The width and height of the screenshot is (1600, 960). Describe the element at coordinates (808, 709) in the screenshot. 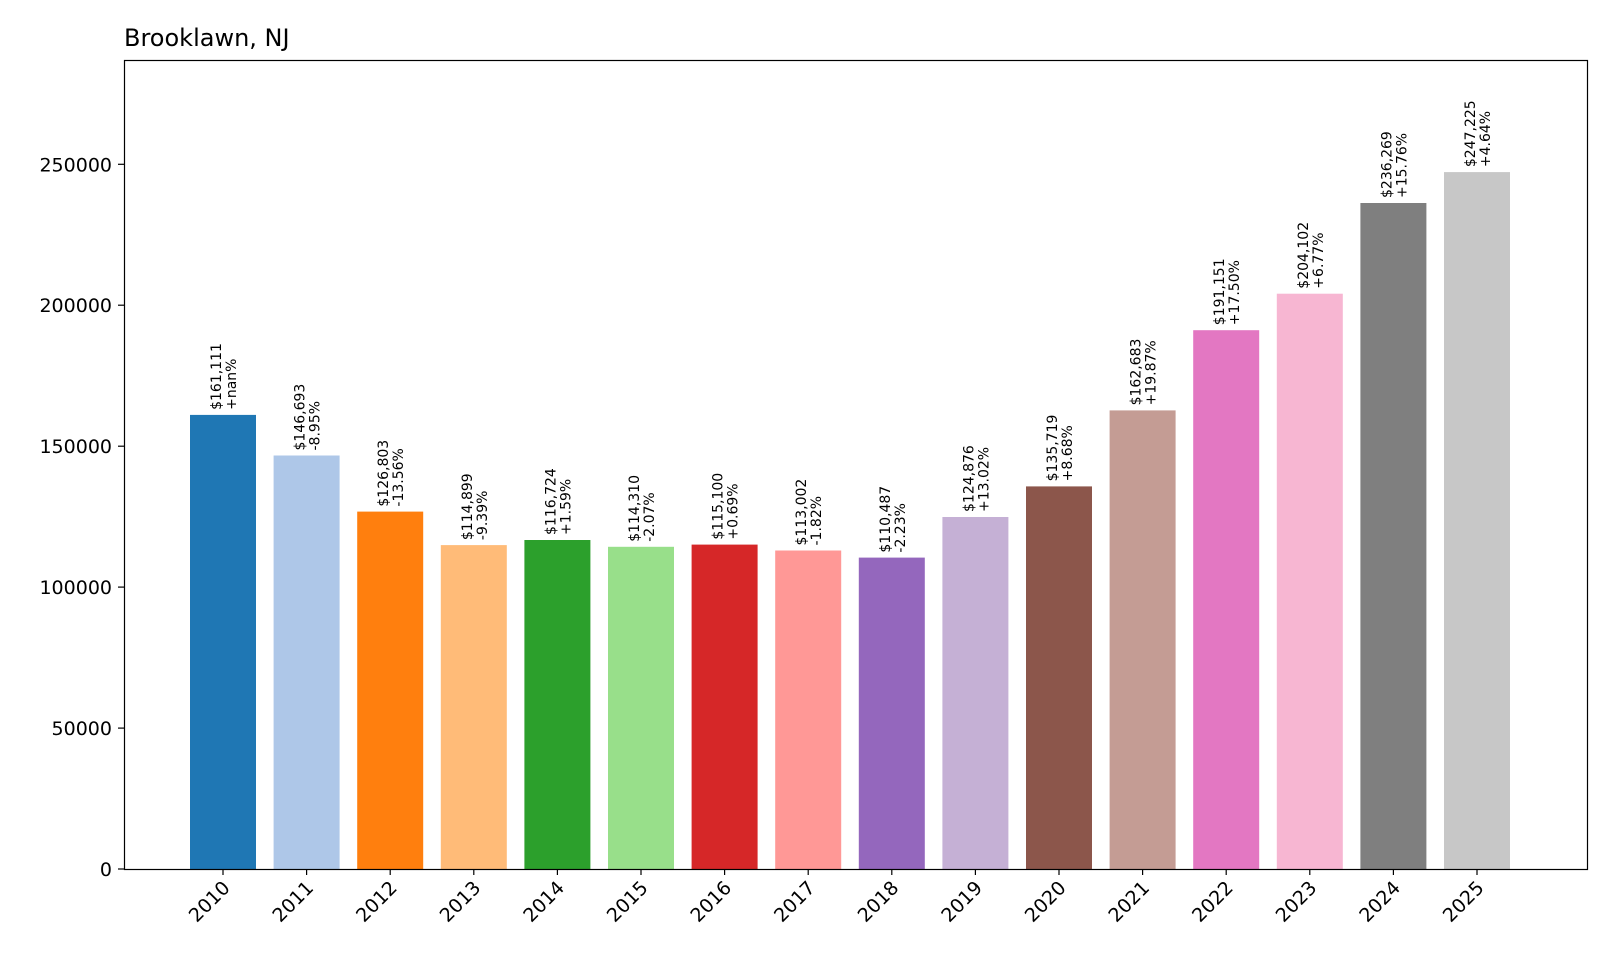

I see `bar-2017` at that location.